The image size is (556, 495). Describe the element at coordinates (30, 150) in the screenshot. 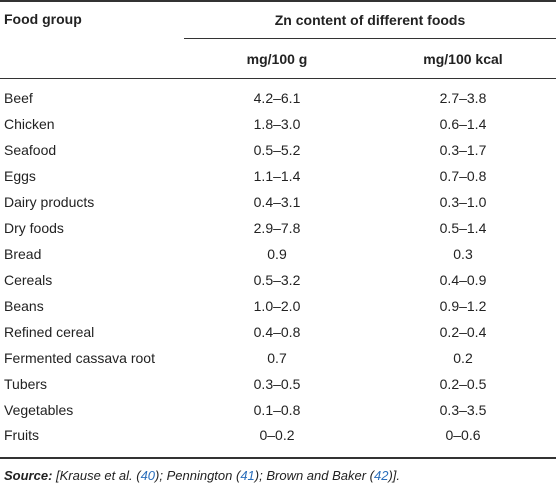

I see `food-group-cell: Seafood` at that location.